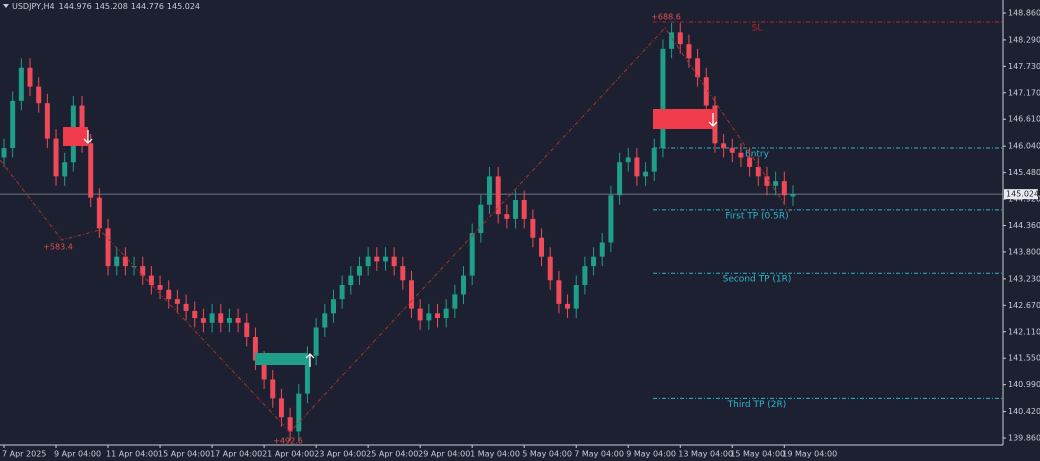 The height and width of the screenshot is (461, 1040). Describe the element at coordinates (1024, 119) in the screenshot. I see `y-tick-label: 146.610` at that location.